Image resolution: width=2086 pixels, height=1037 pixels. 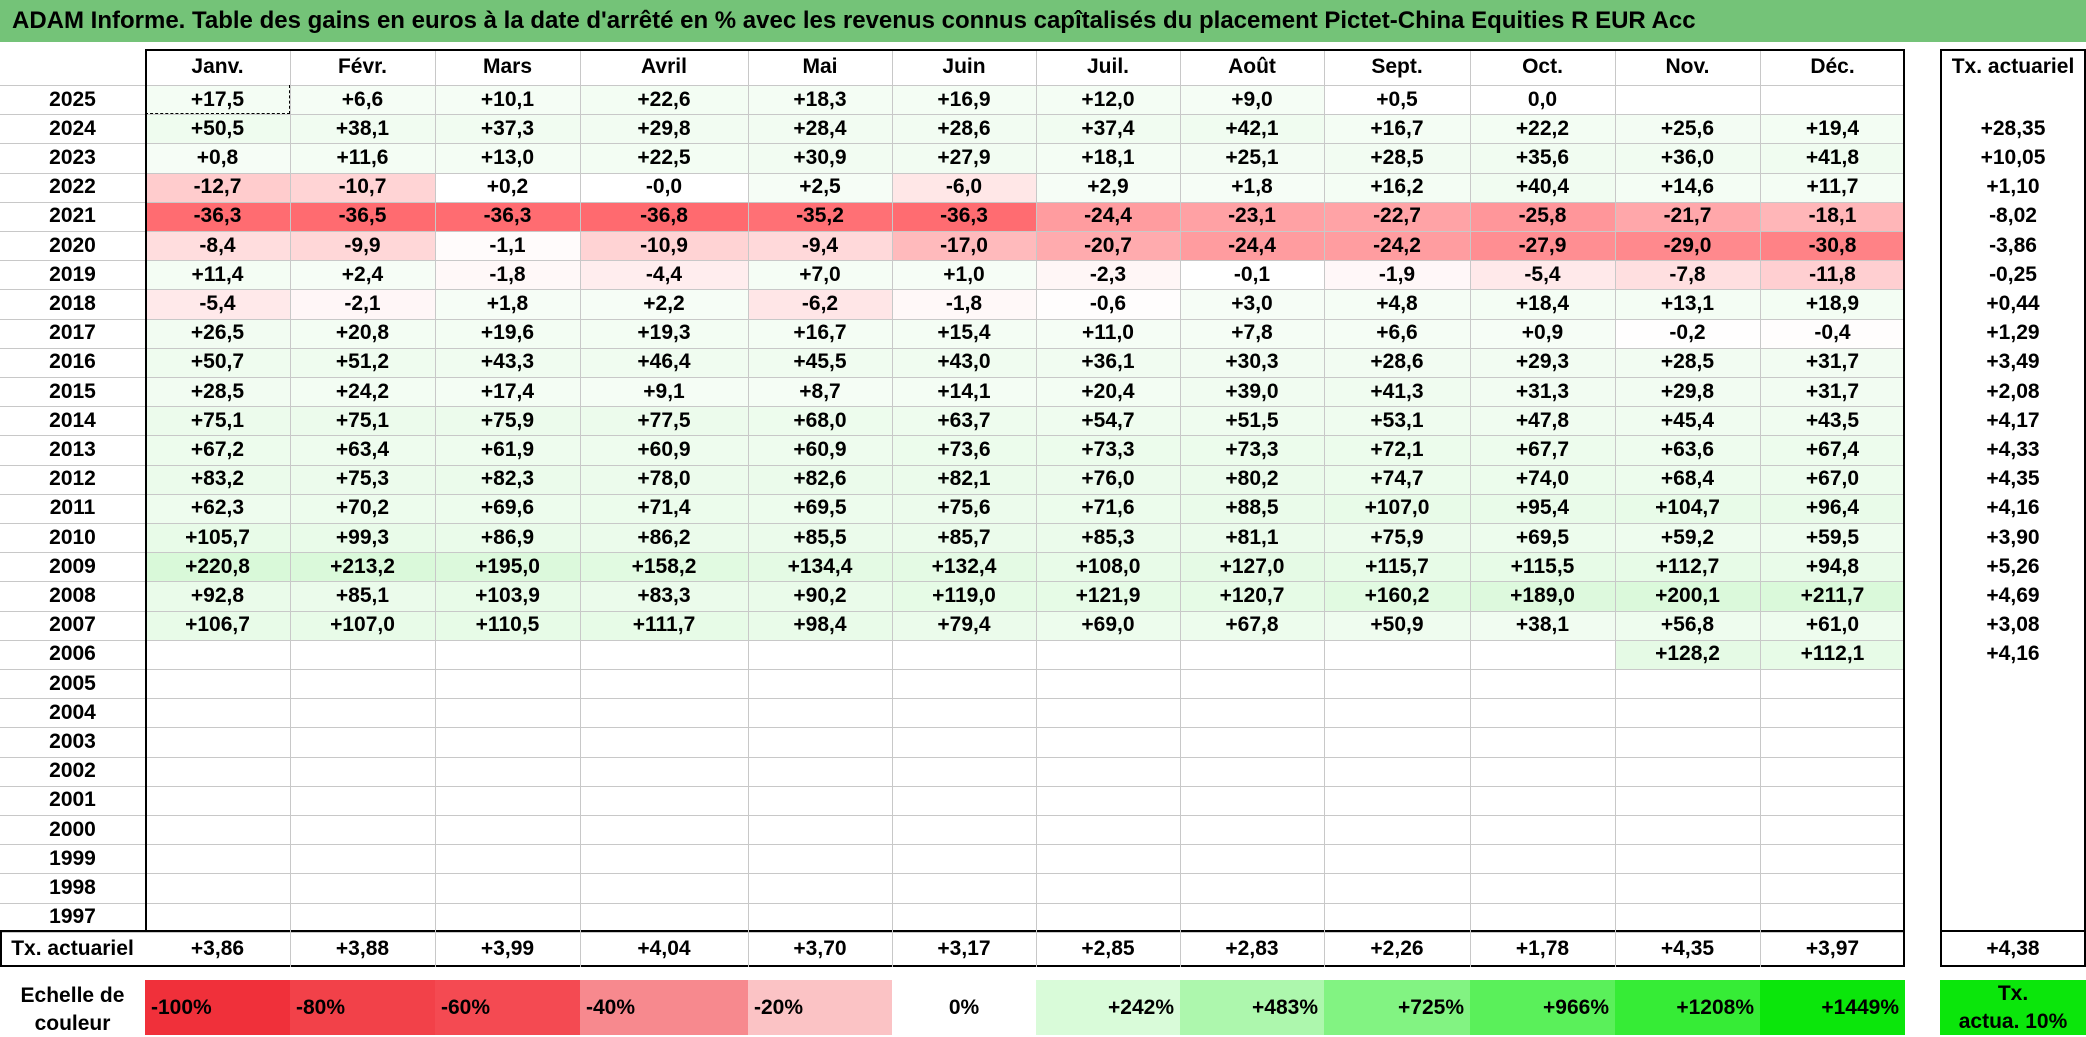 What do you see at coordinates (2013, 362) in the screenshot?
I see `row-tx-actuariel: +3,49` at bounding box center [2013, 362].